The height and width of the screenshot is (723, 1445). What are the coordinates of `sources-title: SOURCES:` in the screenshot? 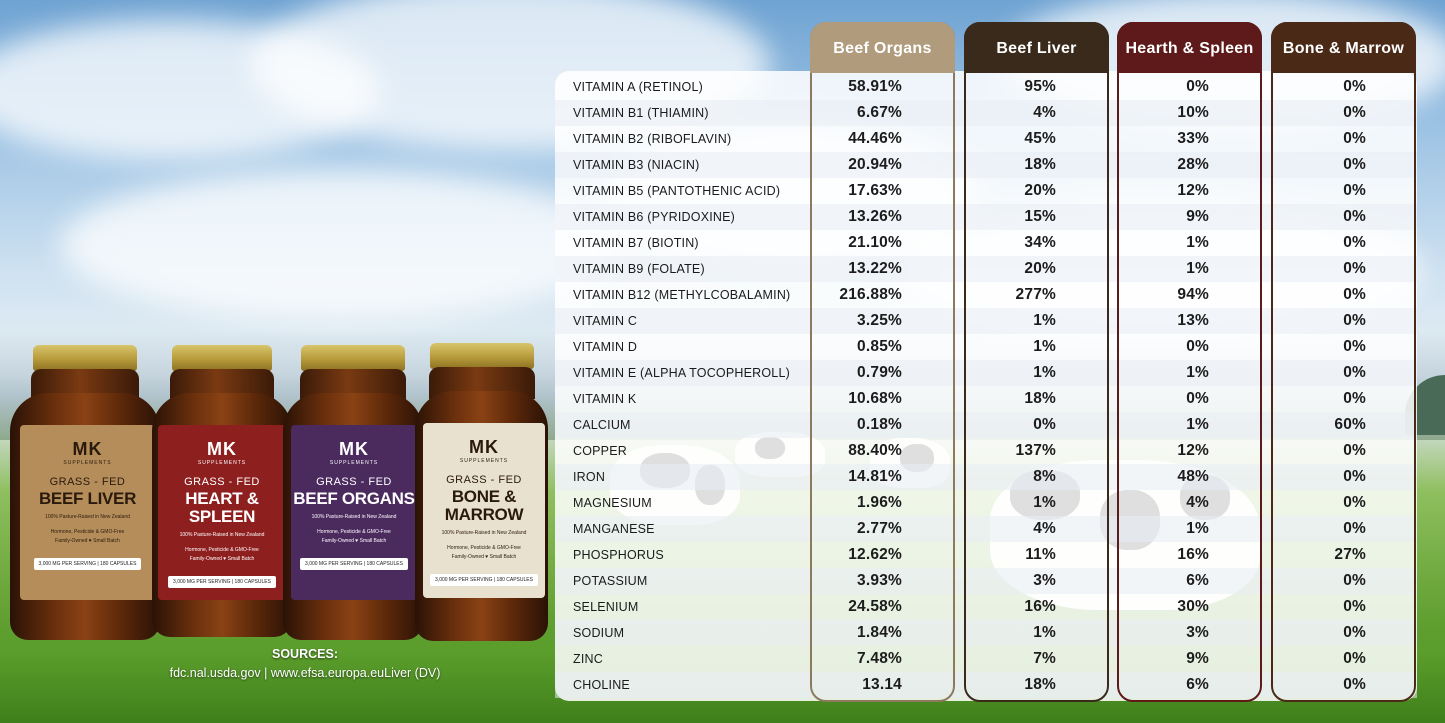 It's located at (305, 654).